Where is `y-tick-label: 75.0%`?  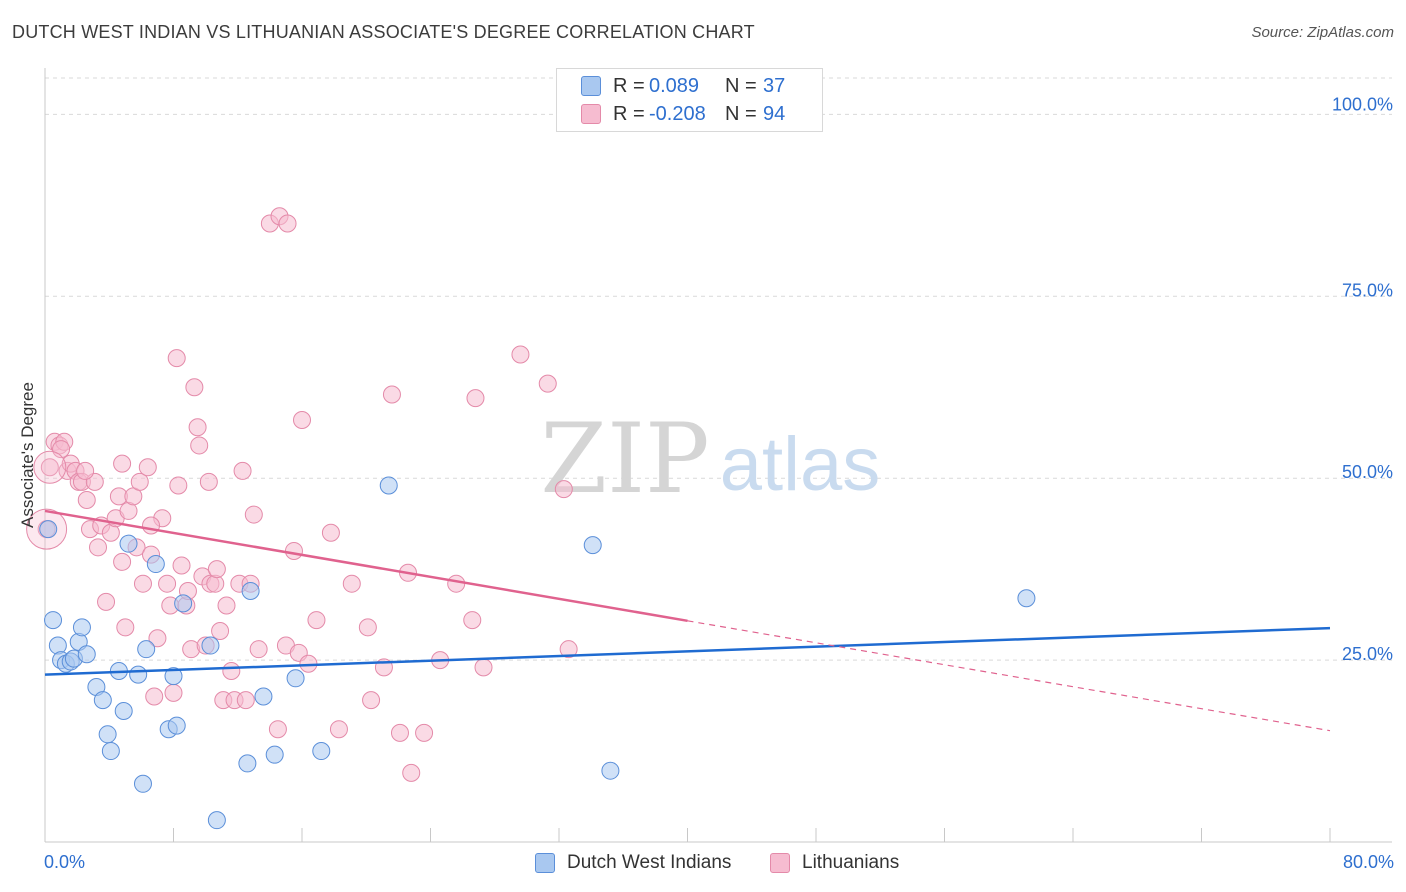 y-tick-label: 75.0% is located at coordinates (1367, 290).